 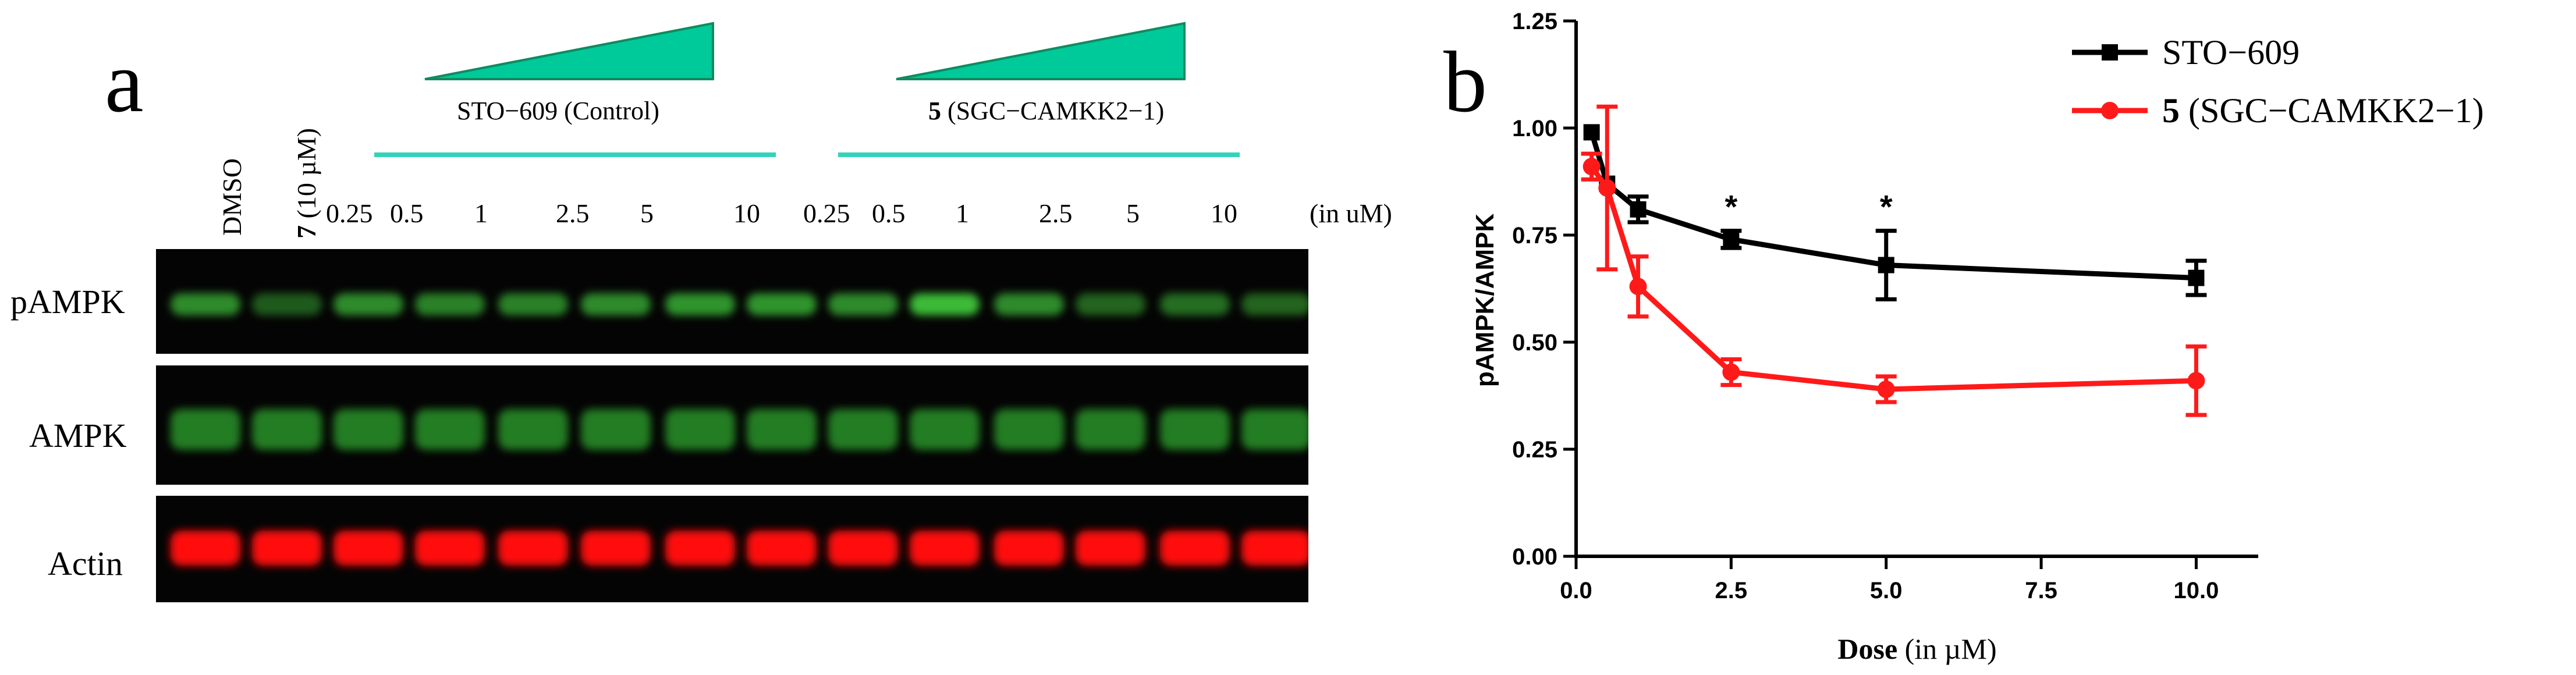 I want to click on compound7-rest: (10 µM), so click(x=306, y=176).